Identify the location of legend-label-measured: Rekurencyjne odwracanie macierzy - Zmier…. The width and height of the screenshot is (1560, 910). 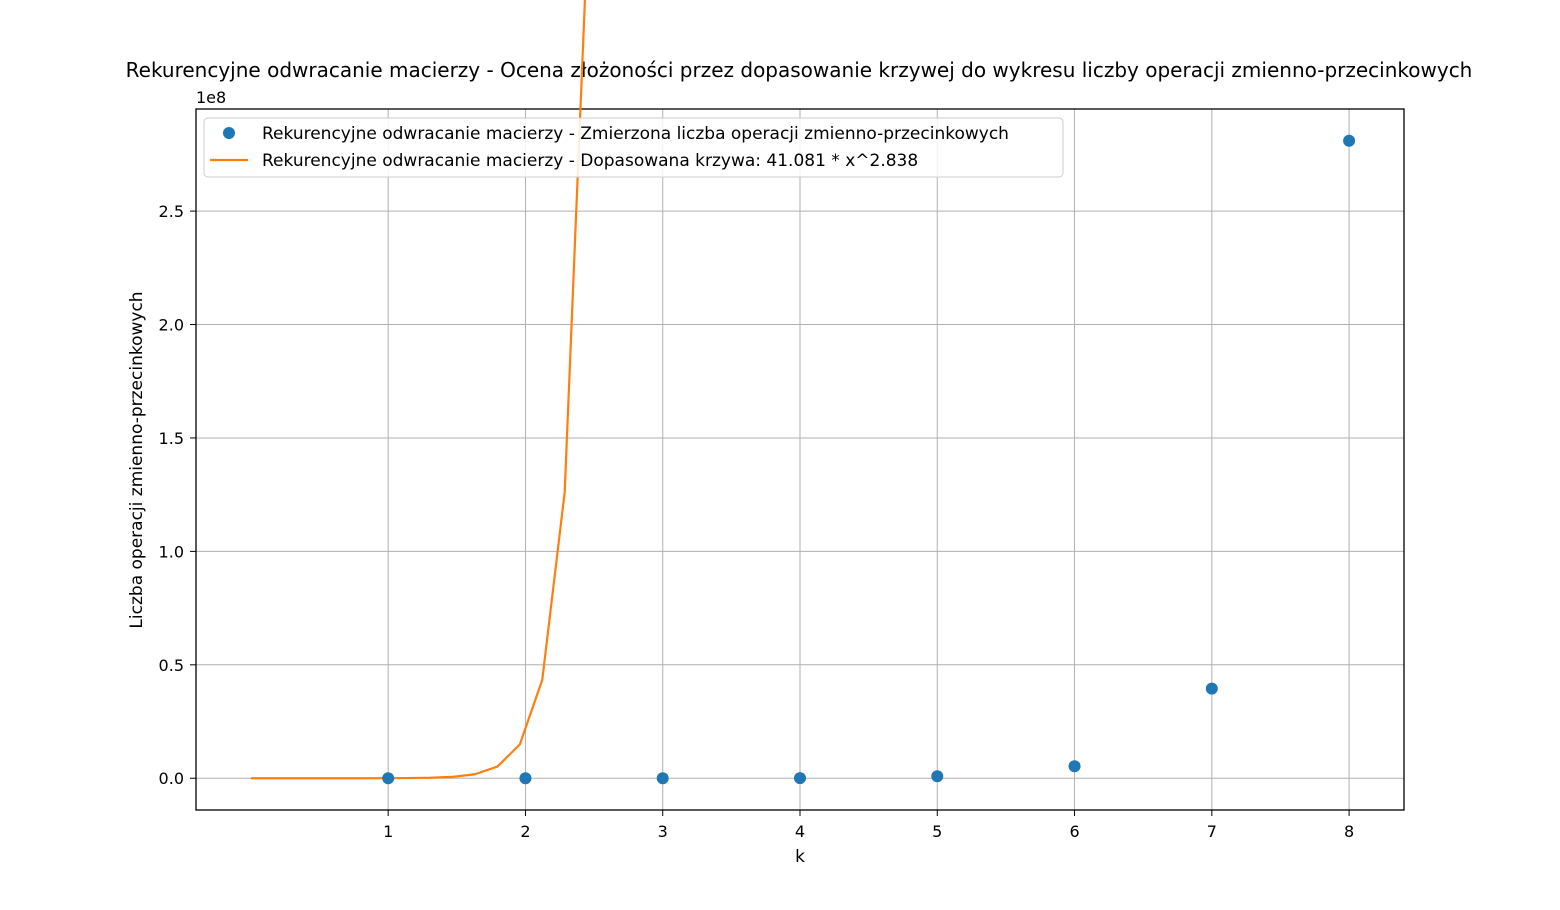
(635, 134).